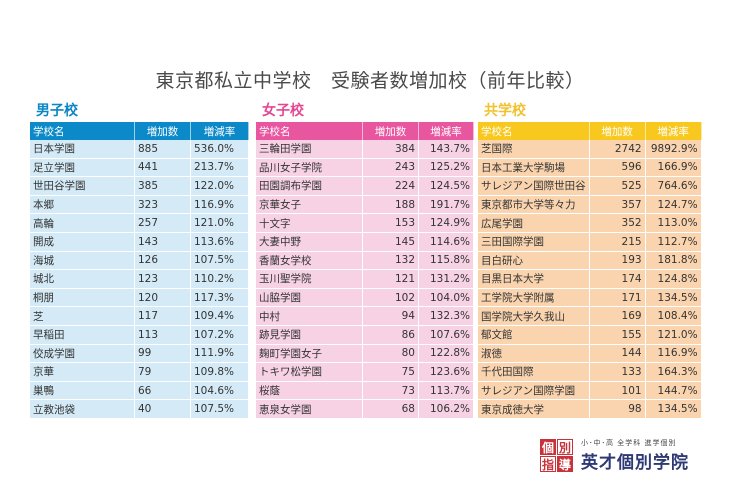  What do you see at coordinates (82, 131) in the screenshot?
I see `column-header-name: 学校名` at bounding box center [82, 131].